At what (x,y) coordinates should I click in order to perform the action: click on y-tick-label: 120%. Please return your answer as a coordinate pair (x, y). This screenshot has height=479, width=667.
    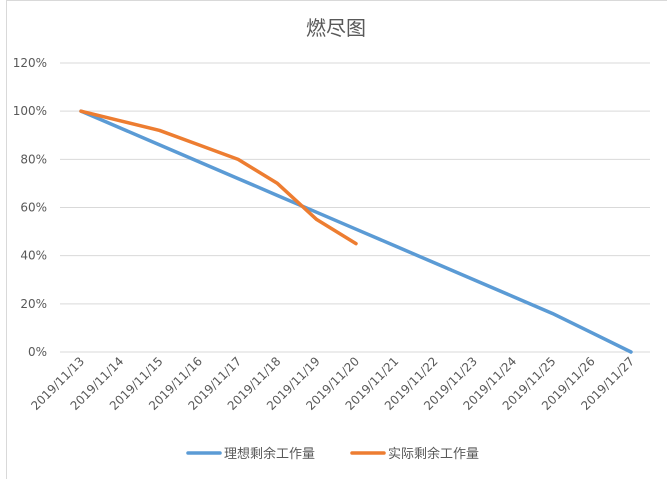
    Looking at the image, I should click on (30, 63).